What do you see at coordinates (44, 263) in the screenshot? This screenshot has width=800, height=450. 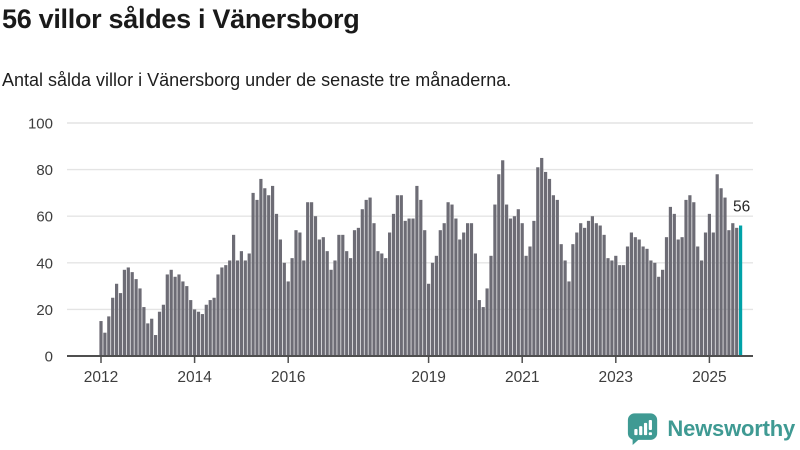 I see `y-axis-tick-label: 40` at bounding box center [44, 263].